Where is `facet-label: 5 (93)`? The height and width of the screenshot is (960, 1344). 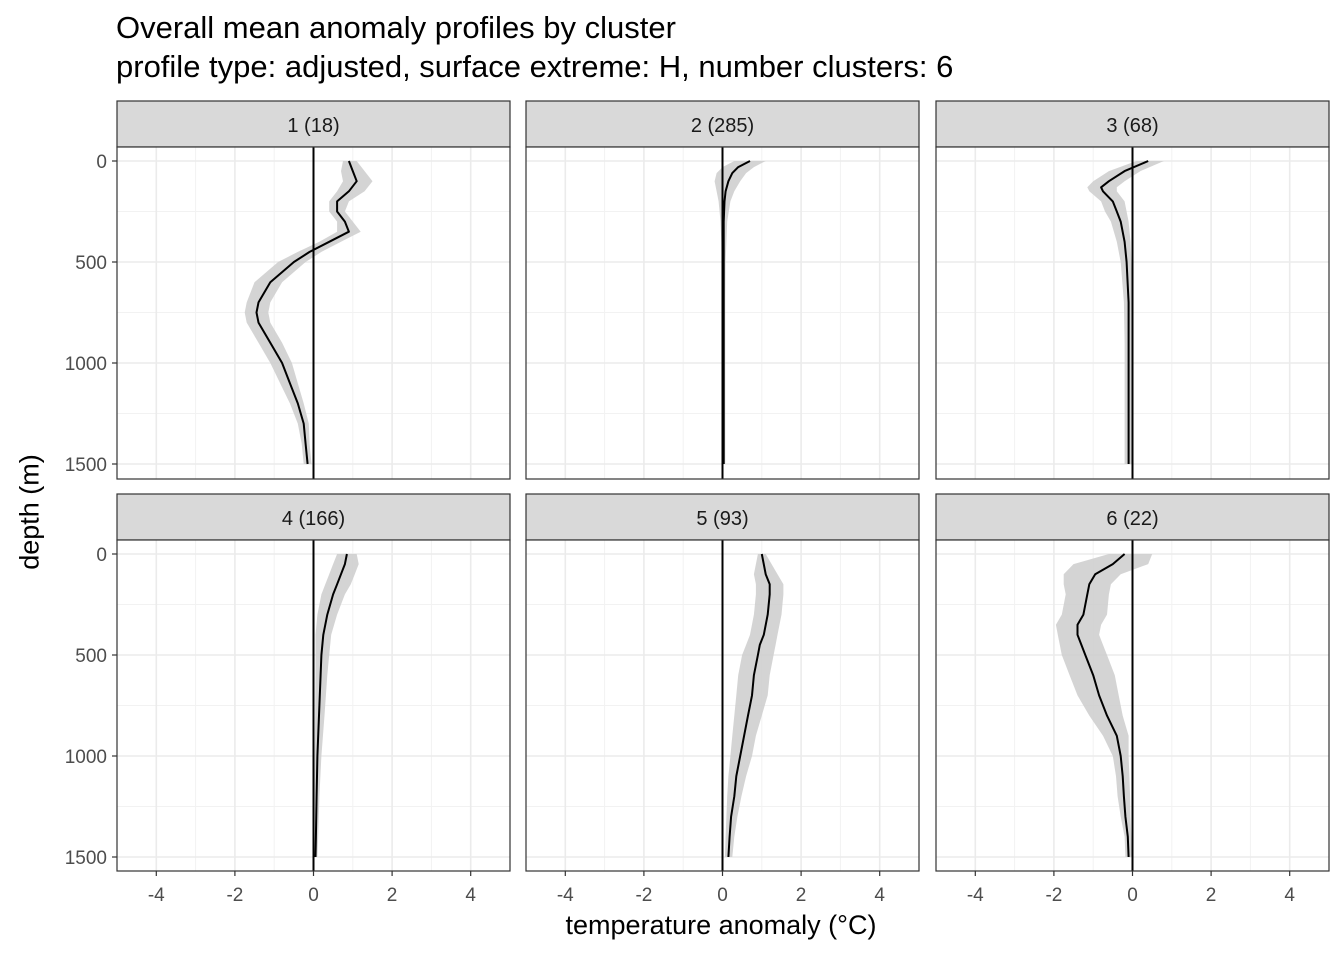 facet-label: 5 (93) is located at coordinates (722, 519).